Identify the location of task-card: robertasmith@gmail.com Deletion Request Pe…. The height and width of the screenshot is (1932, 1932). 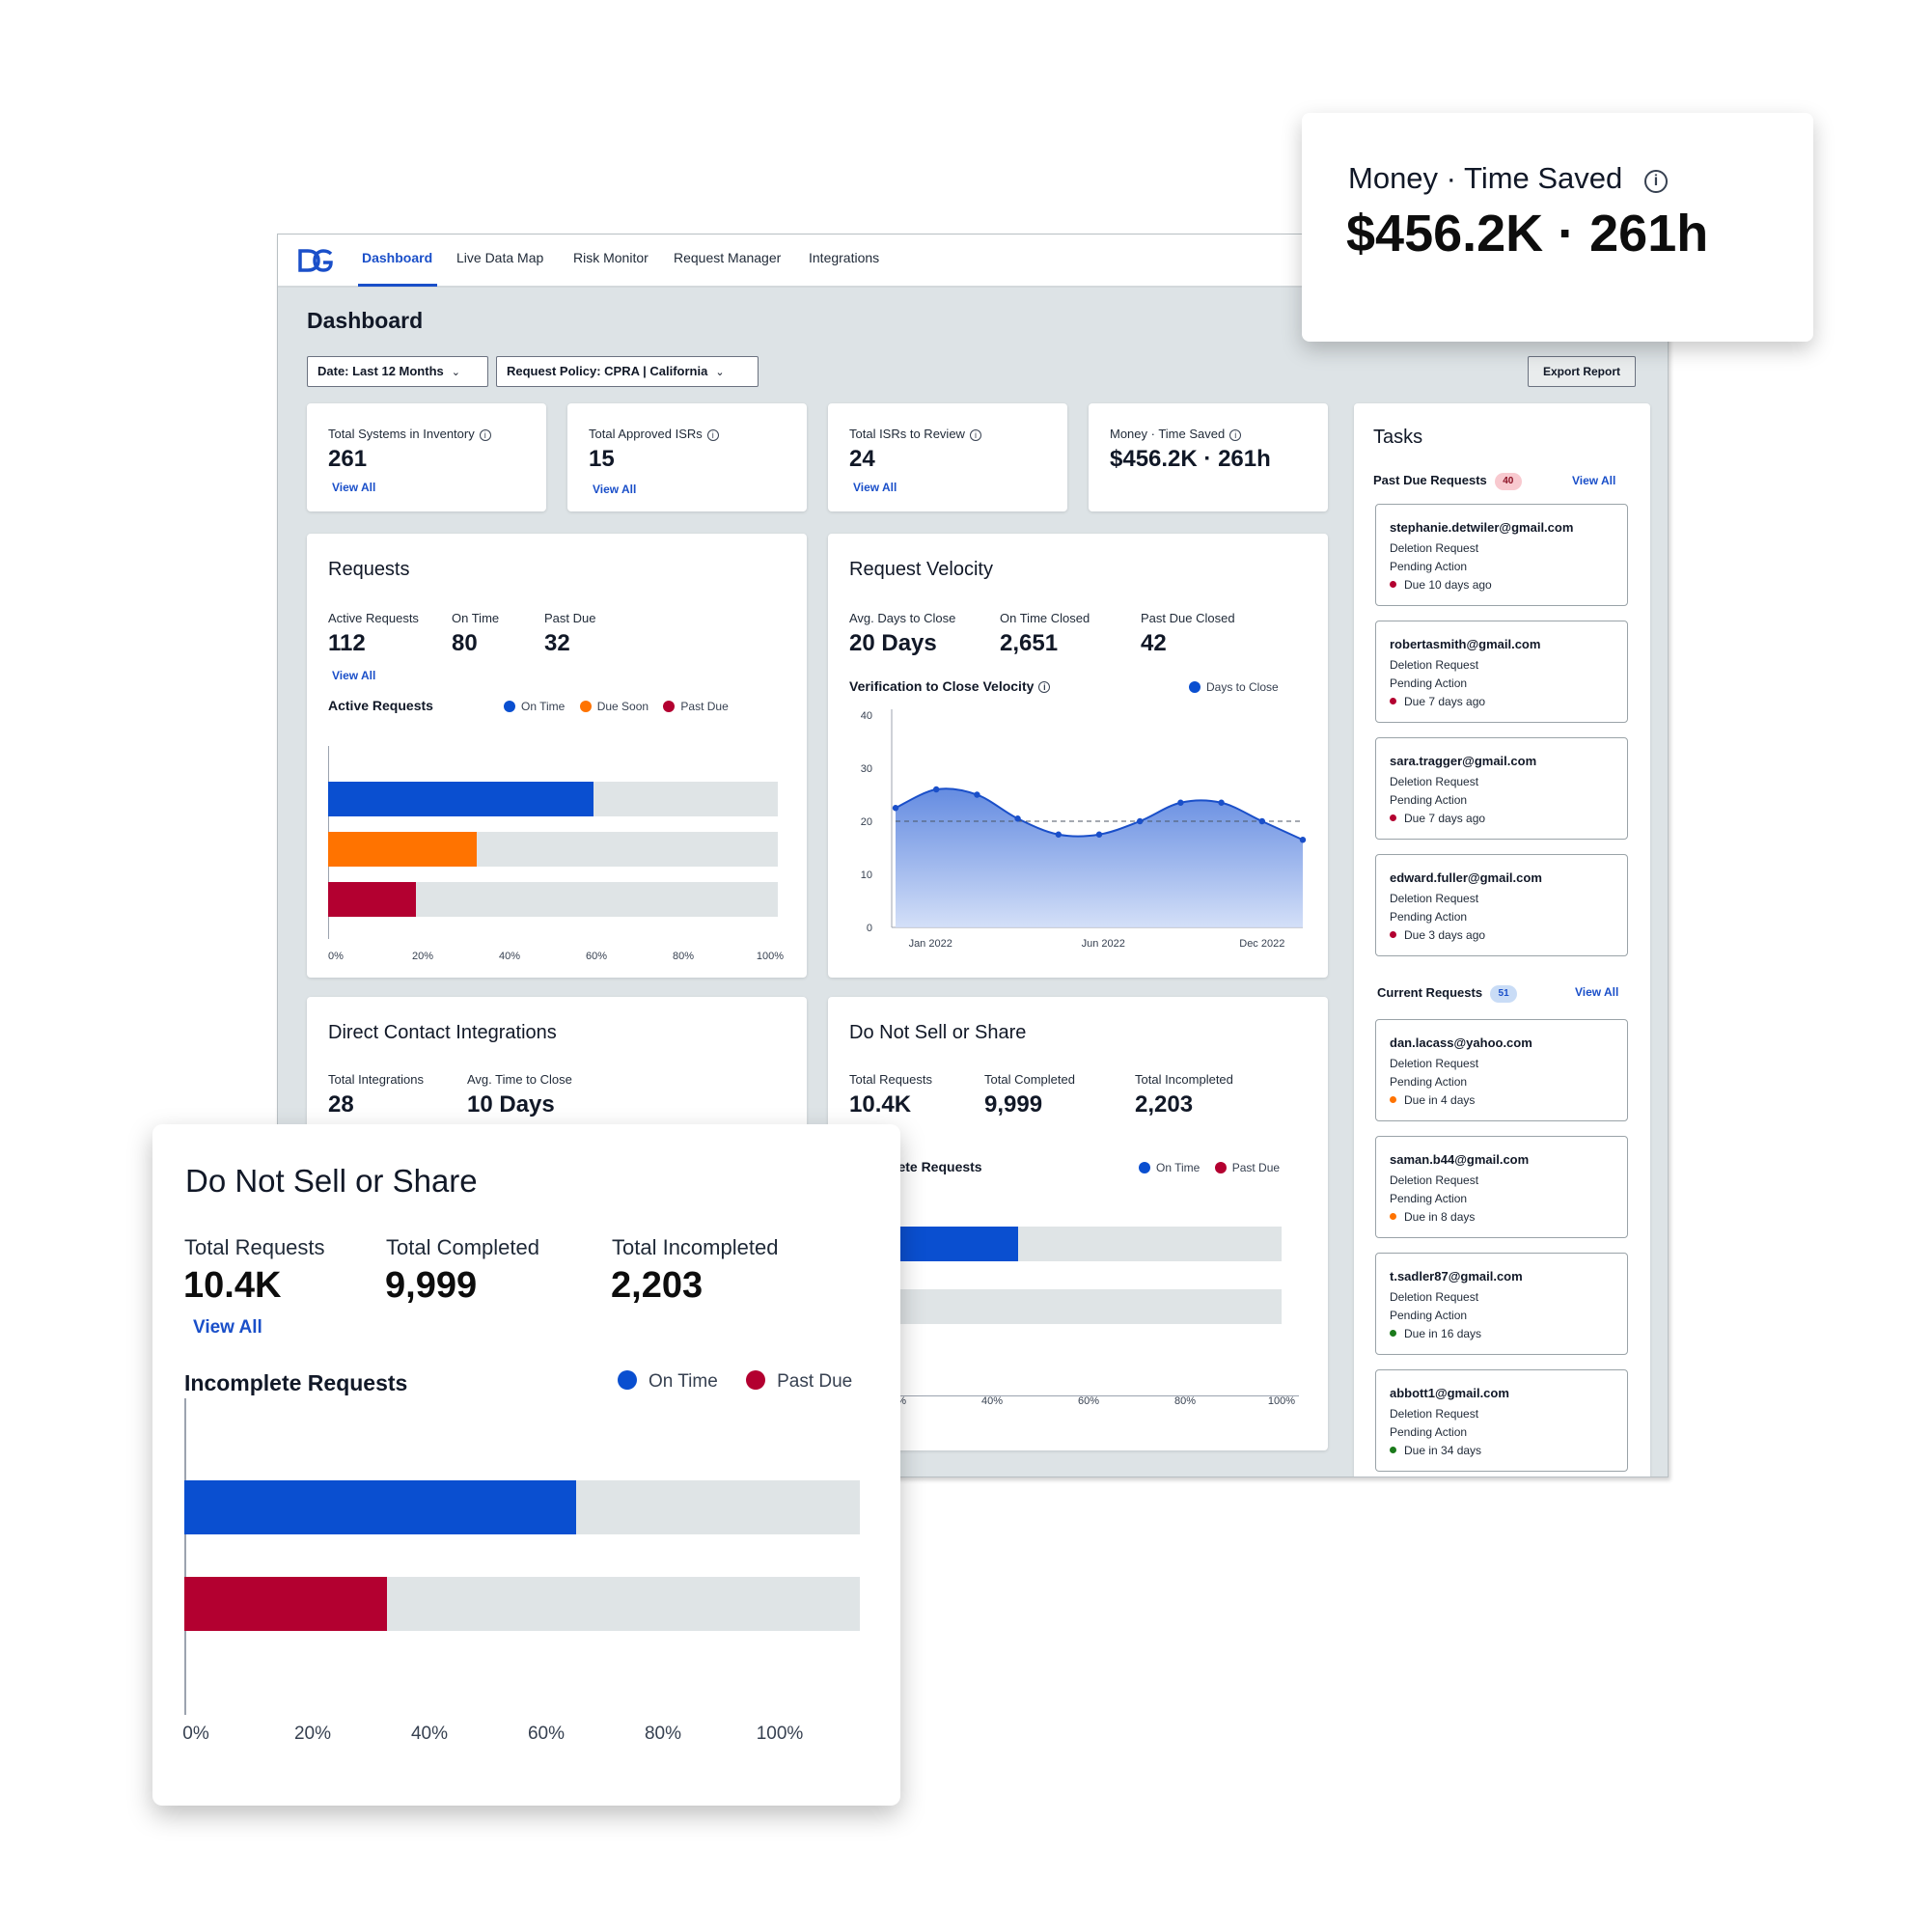
(1501, 672).